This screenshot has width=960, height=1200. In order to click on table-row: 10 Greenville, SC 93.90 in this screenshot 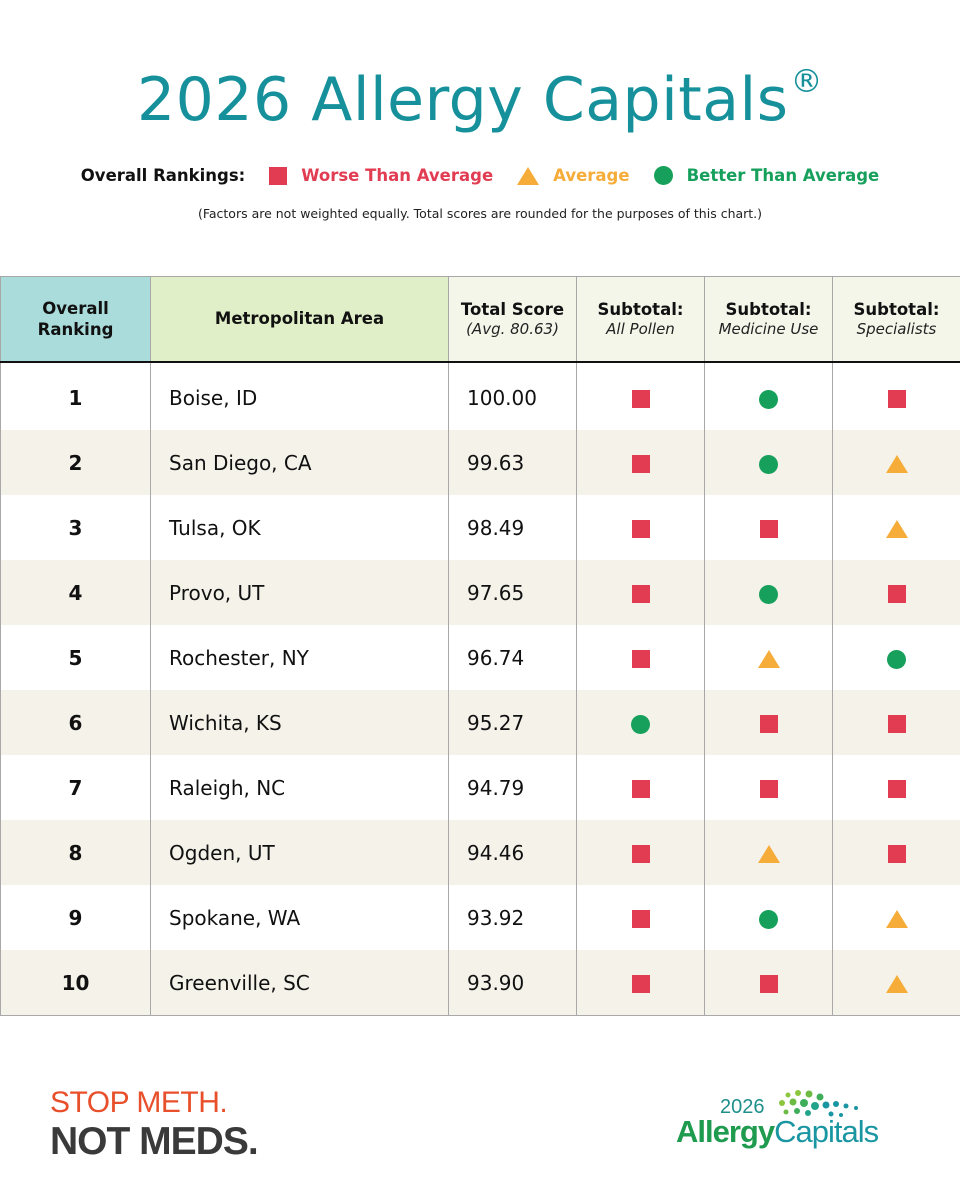, I will do `click(480, 983)`.